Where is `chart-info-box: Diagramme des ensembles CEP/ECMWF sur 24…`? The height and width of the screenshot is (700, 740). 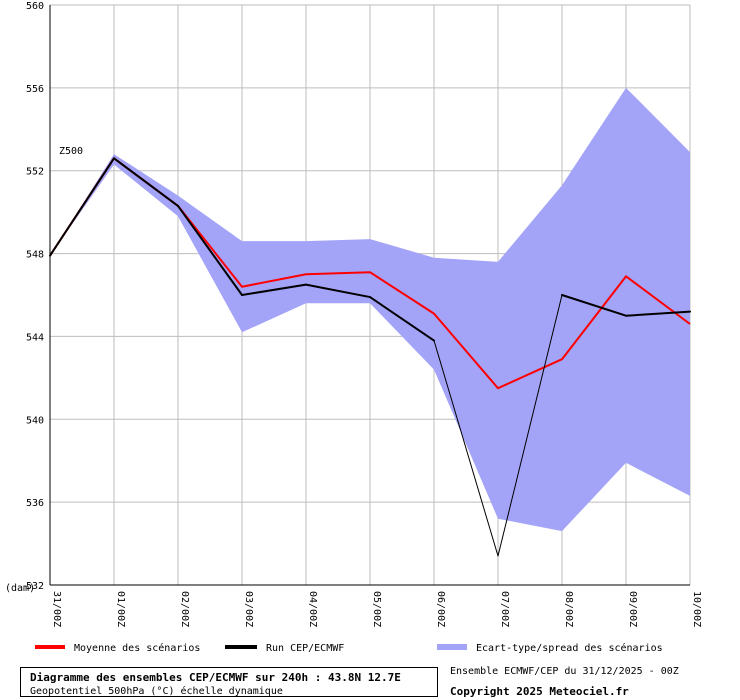
chart-info-box: Diagramme des ensembles CEP/ECMWF sur 24… is located at coordinates (229, 682).